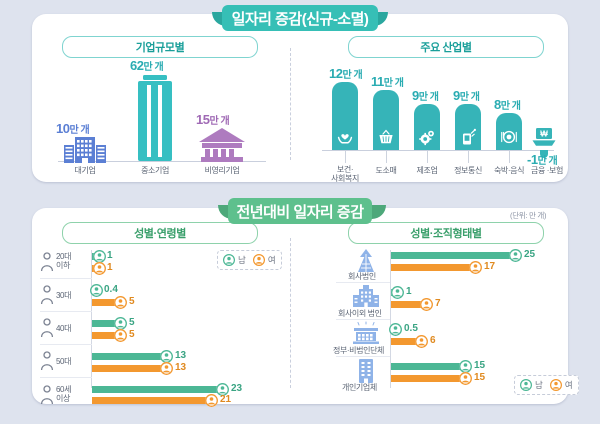  I want to click on row-label-noncorp: 회사이외 법인, so click(360, 313).